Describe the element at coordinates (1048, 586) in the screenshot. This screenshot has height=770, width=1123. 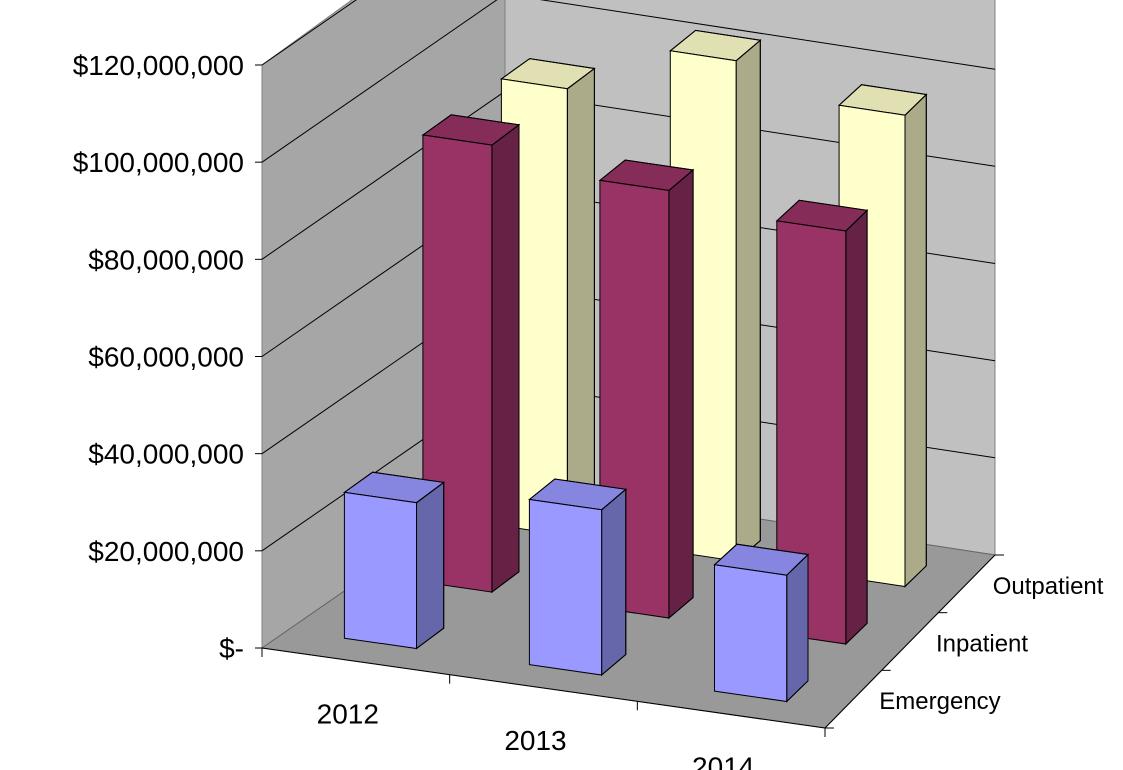
I see `series-label: Outpatient` at that location.